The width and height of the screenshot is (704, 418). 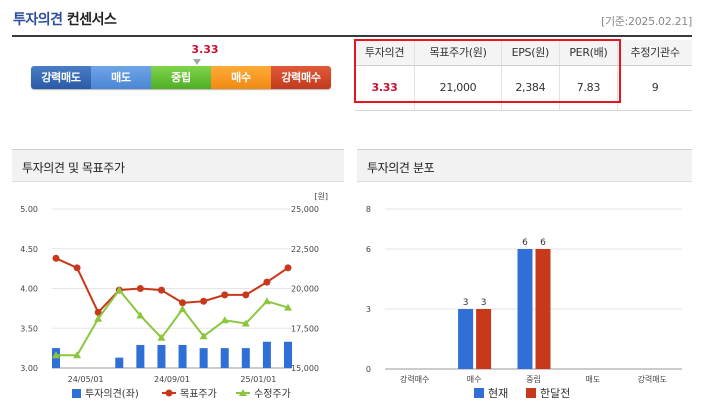 I want to click on panel-title: 투자의견 및 목표주가, so click(x=178, y=166).